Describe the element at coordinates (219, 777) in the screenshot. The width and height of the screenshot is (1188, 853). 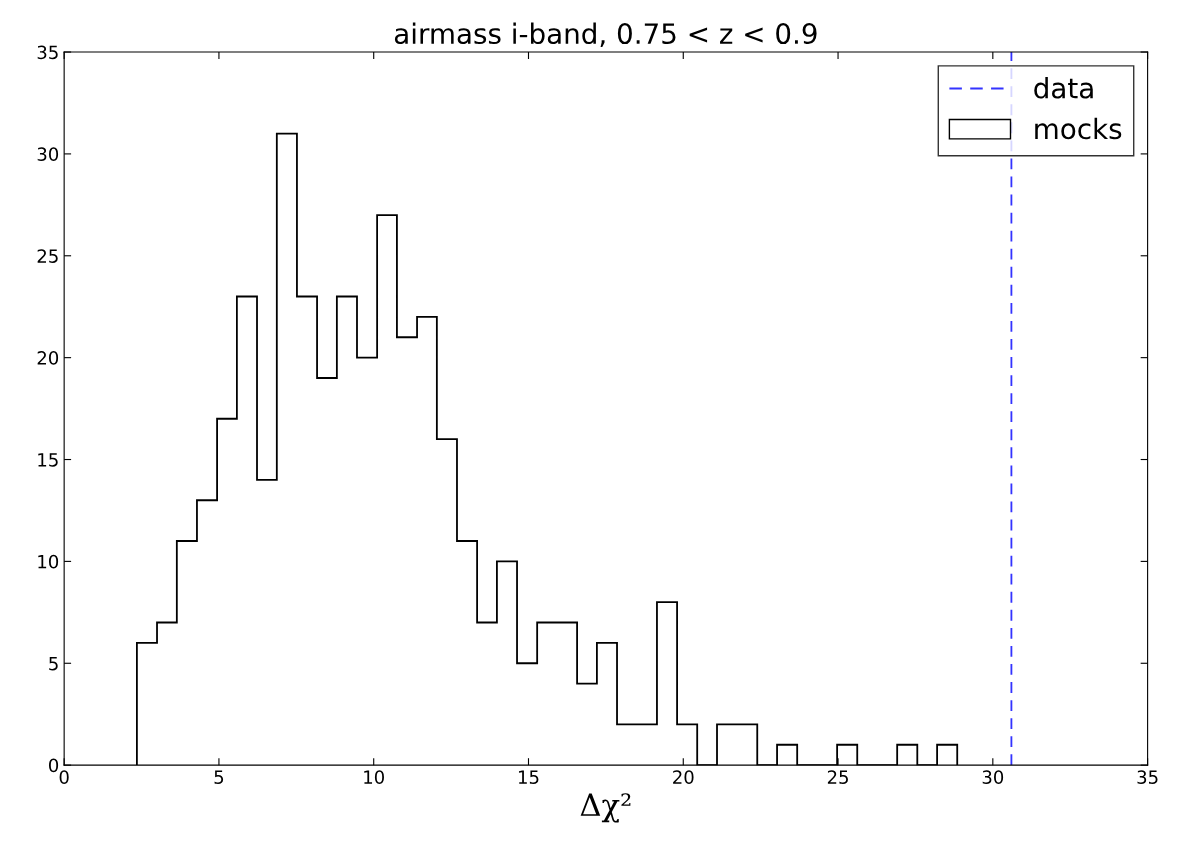
I see `x-tick-label: 5` at that location.